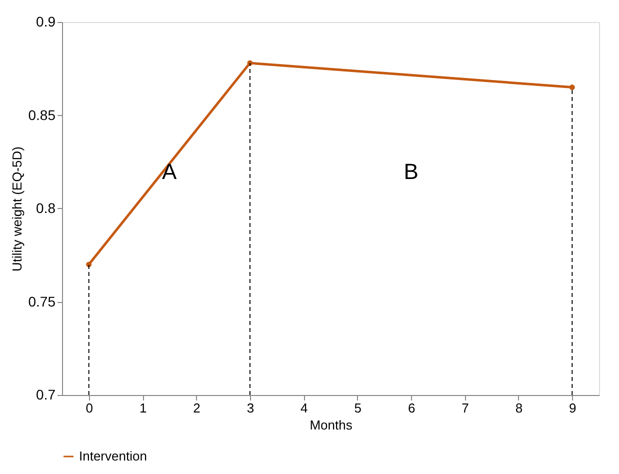  I want to click on y-tick-label: 0.75, so click(42, 301).